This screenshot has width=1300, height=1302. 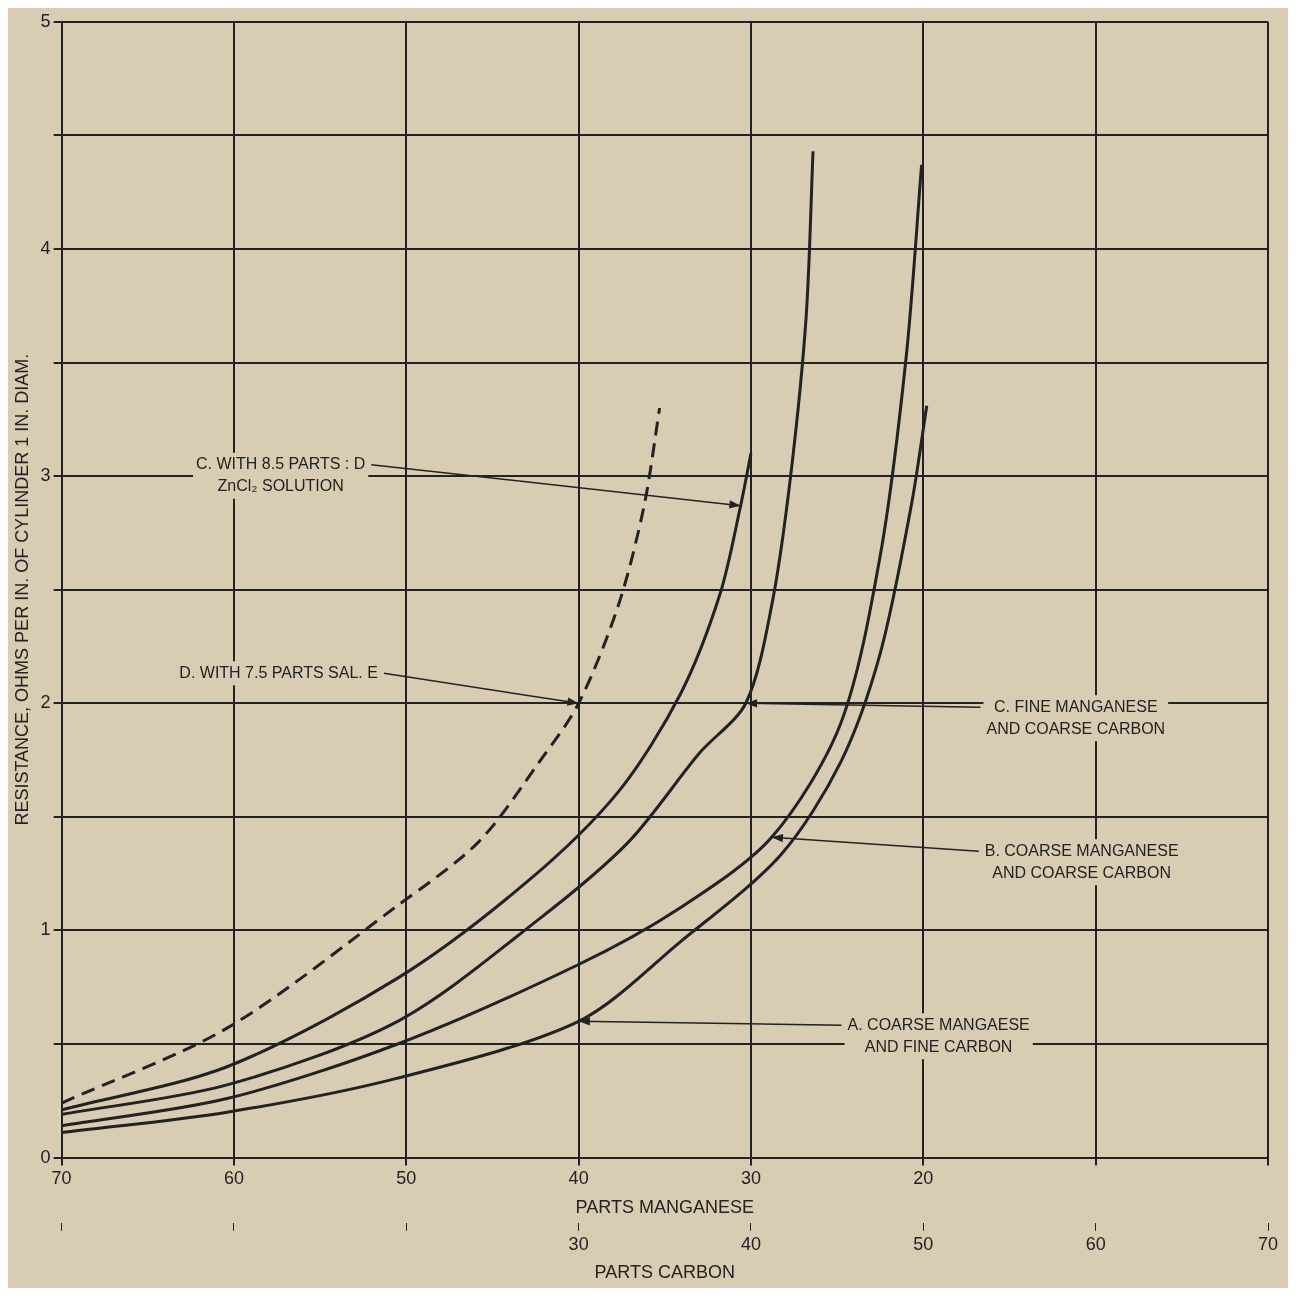 I want to click on y-axis-title: RESISTANCE, OHMS PER IN. OF CYLINDER 1 IN. DIAM., so click(x=21, y=589).